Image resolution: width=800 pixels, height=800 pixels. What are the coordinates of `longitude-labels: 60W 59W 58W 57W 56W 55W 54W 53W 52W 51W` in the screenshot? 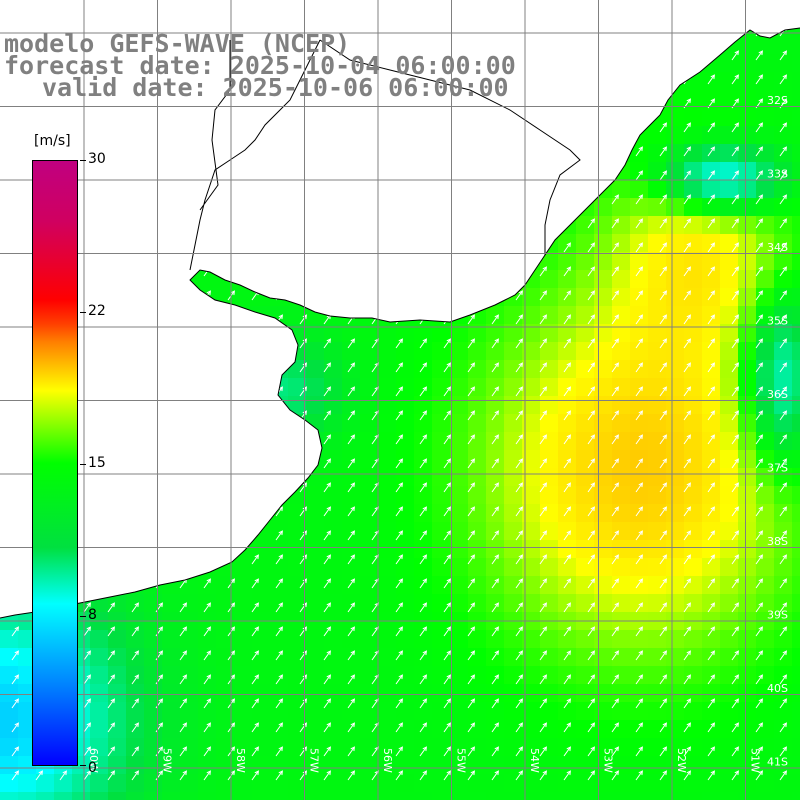 It's located at (424, 760).